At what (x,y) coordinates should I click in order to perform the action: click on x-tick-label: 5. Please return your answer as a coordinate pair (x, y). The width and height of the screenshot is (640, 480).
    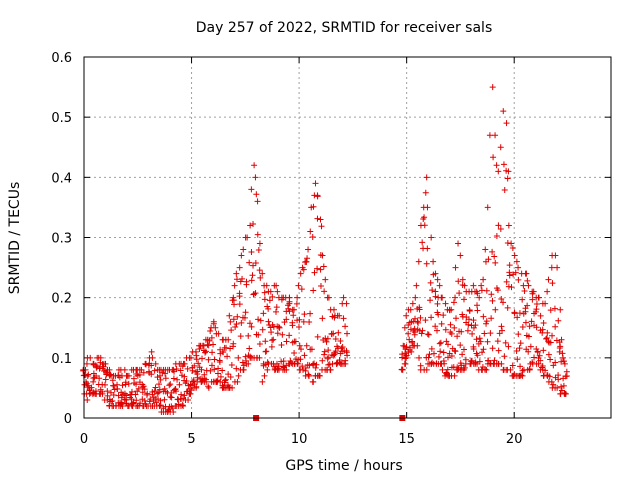
    Looking at the image, I should click on (191, 439).